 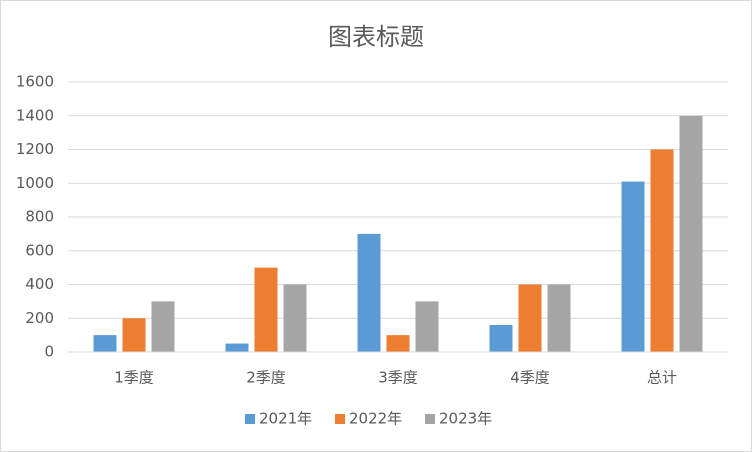 What do you see at coordinates (35, 183) in the screenshot?
I see `y-tick-label: 1000` at bounding box center [35, 183].